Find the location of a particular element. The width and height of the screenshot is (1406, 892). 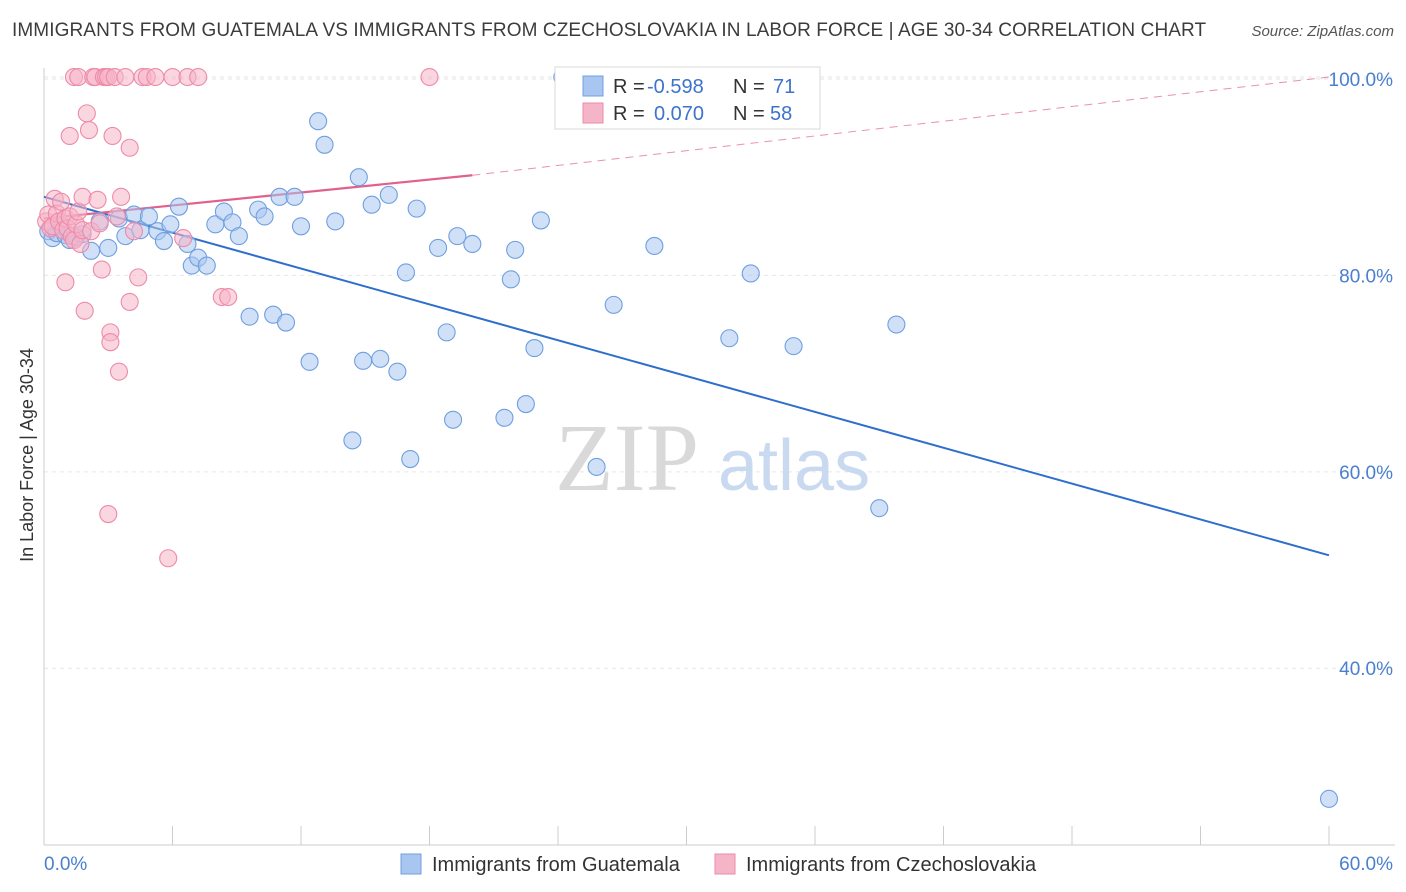

y-tick-labels: 40.0% 60.0% 80.0% 100.0% is located at coordinates (1361, 375).